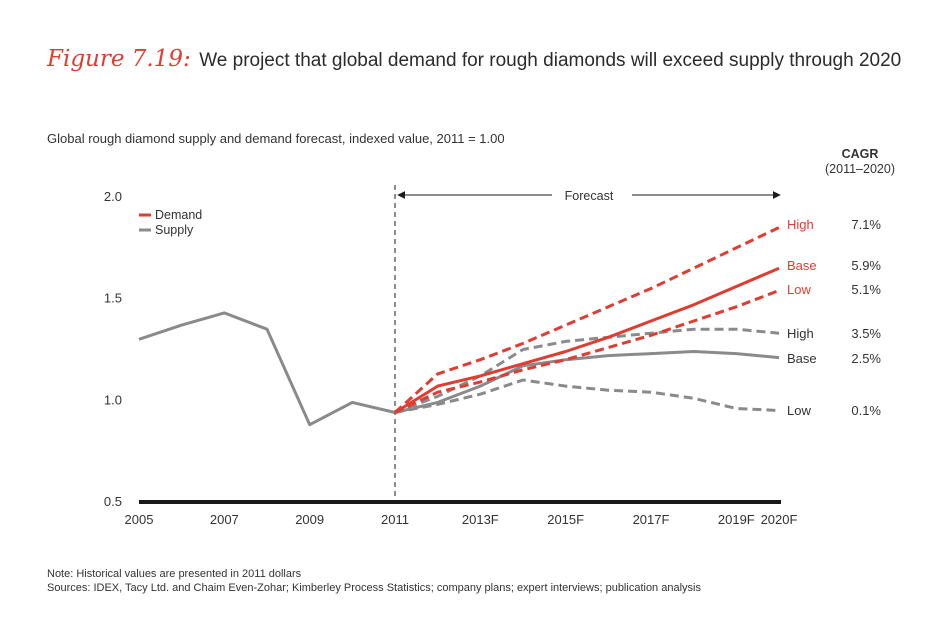 The image size is (950, 629). Describe the element at coordinates (651, 519) in the screenshot. I see `x-tick-label: 2017F` at that location.